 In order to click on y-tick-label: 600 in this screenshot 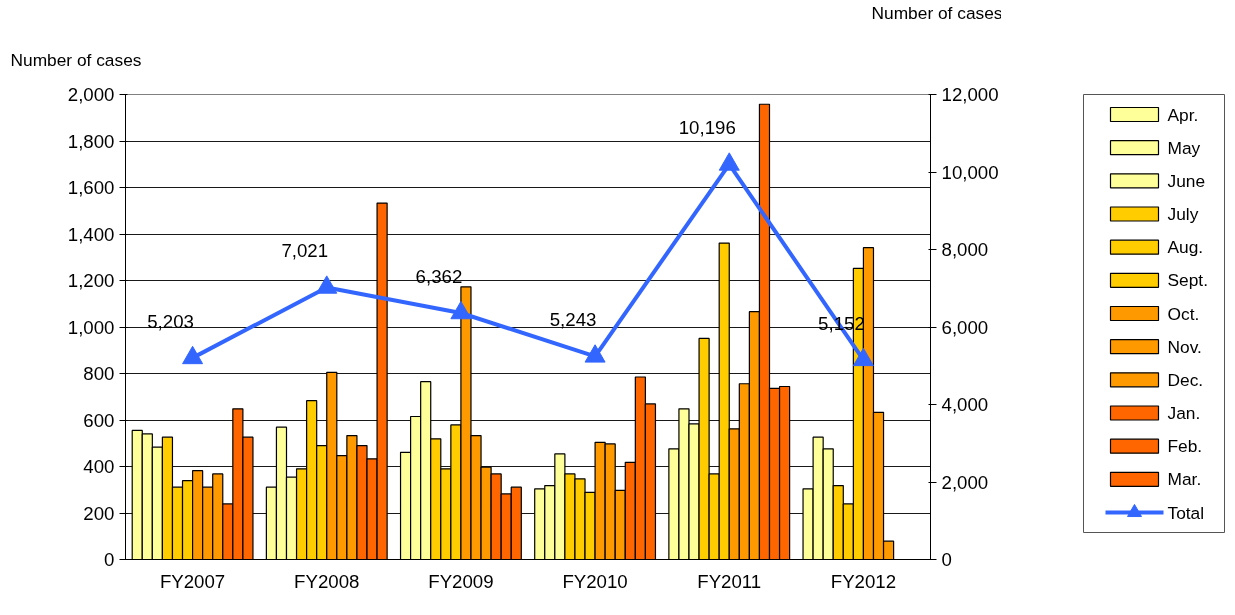, I will do `click(99, 420)`.